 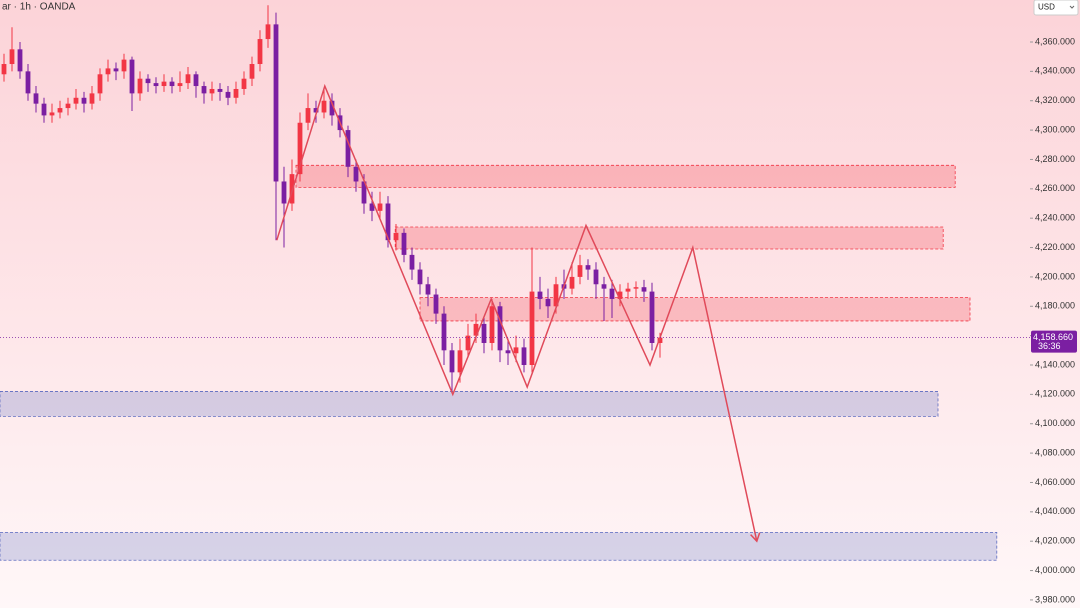 What do you see at coordinates (1055, 100) in the screenshot?
I see `y-tick-label: 4,320.000` at bounding box center [1055, 100].